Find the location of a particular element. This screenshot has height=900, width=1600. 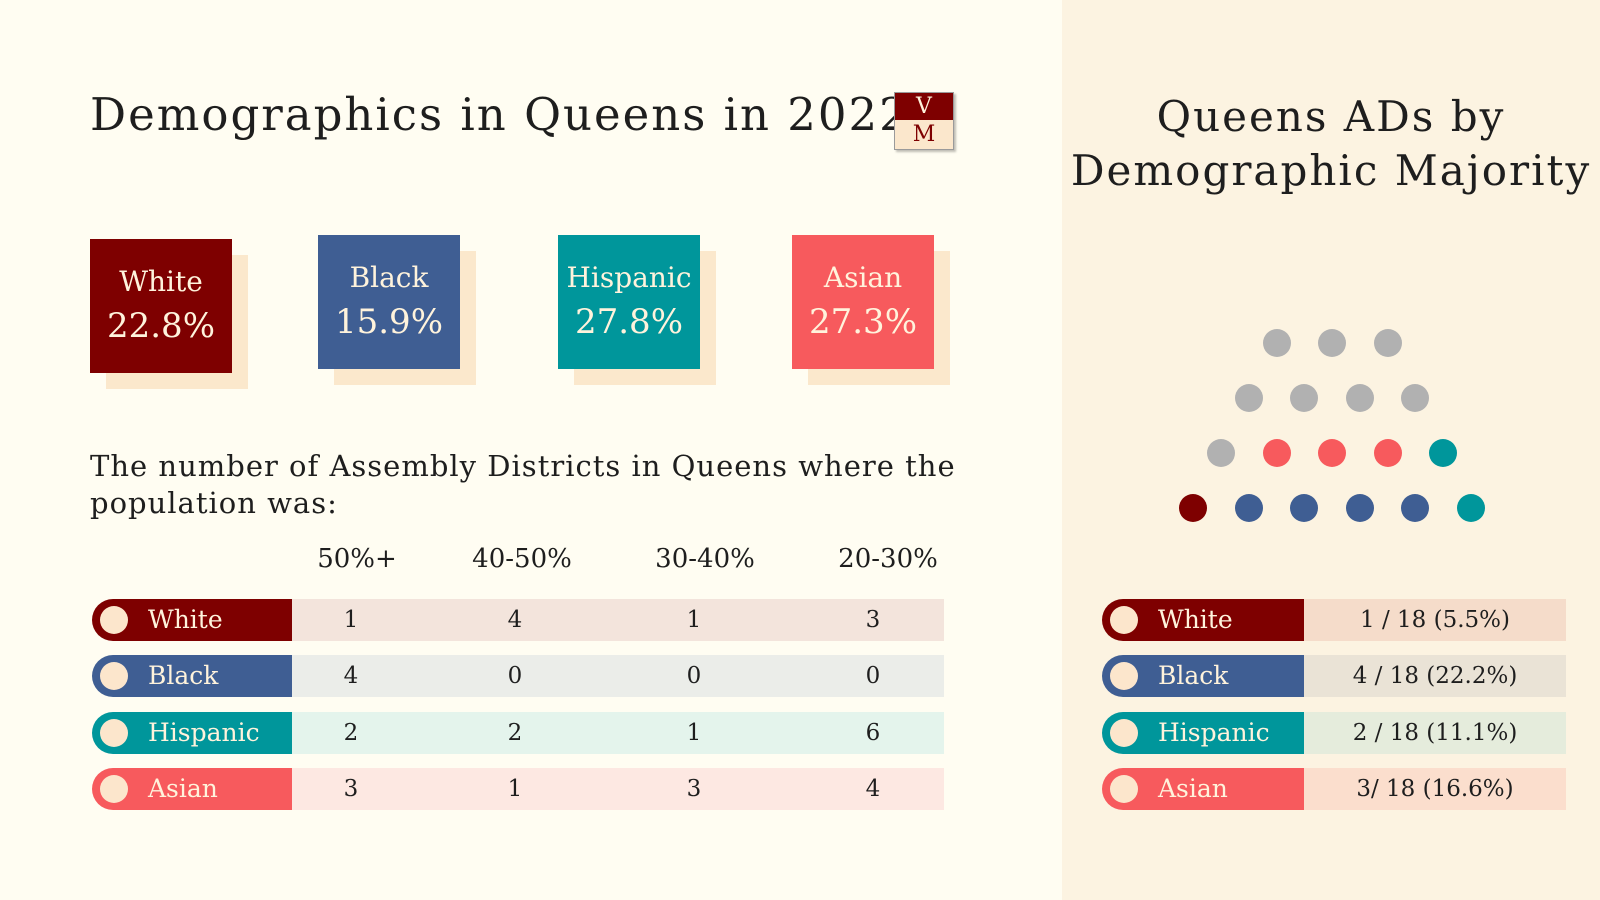

summary-label-pill: Asian is located at coordinates (1203, 789).